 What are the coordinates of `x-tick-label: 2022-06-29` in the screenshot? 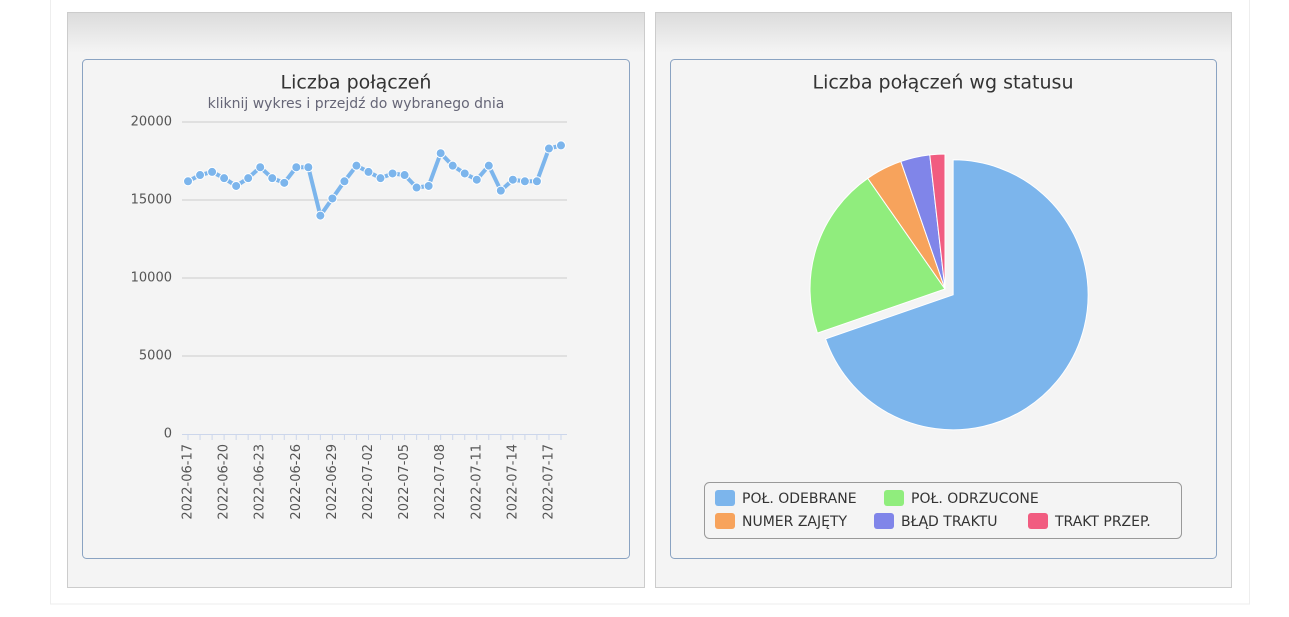 It's located at (332, 482).